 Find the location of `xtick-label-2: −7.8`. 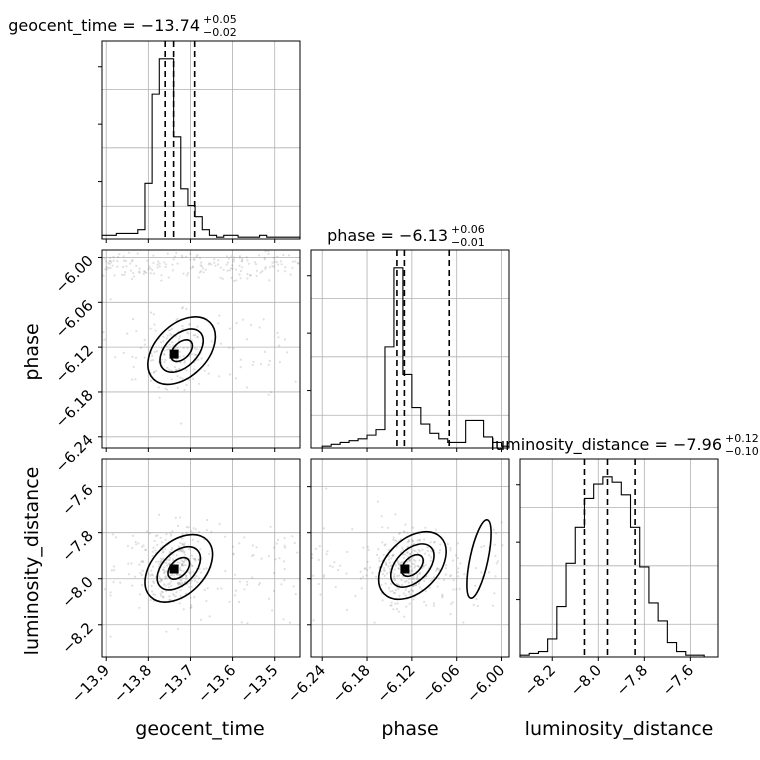

xtick-label-2: −7.8 is located at coordinates (632, 680).